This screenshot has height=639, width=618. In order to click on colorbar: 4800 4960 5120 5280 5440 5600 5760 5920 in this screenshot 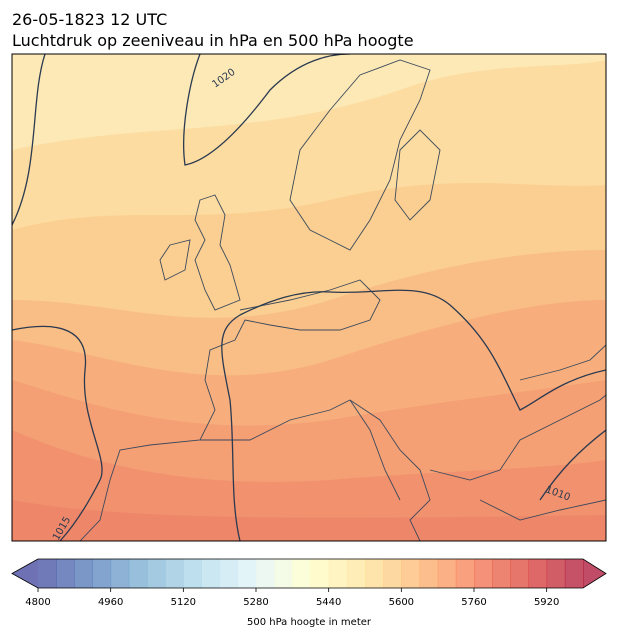, I will do `click(309, 583)`.